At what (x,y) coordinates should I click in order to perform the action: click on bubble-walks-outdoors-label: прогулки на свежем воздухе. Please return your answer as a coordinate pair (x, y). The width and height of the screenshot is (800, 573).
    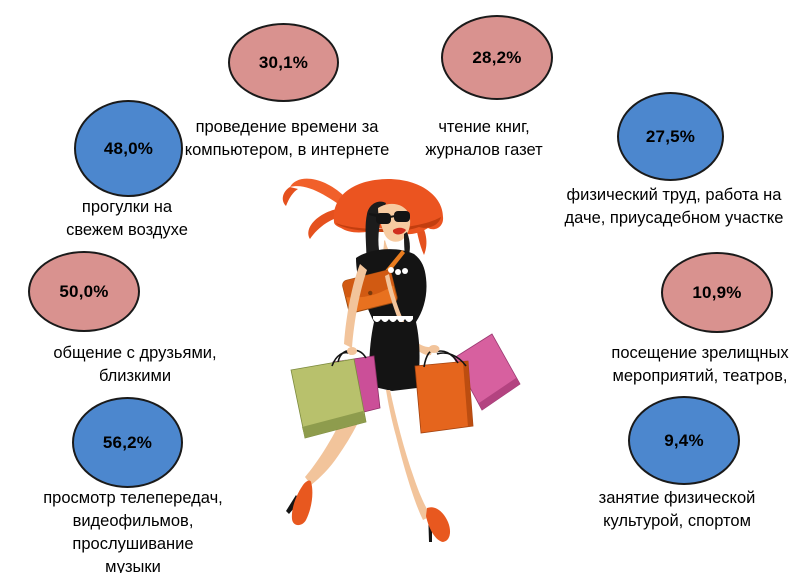
    Looking at the image, I should click on (127, 218).